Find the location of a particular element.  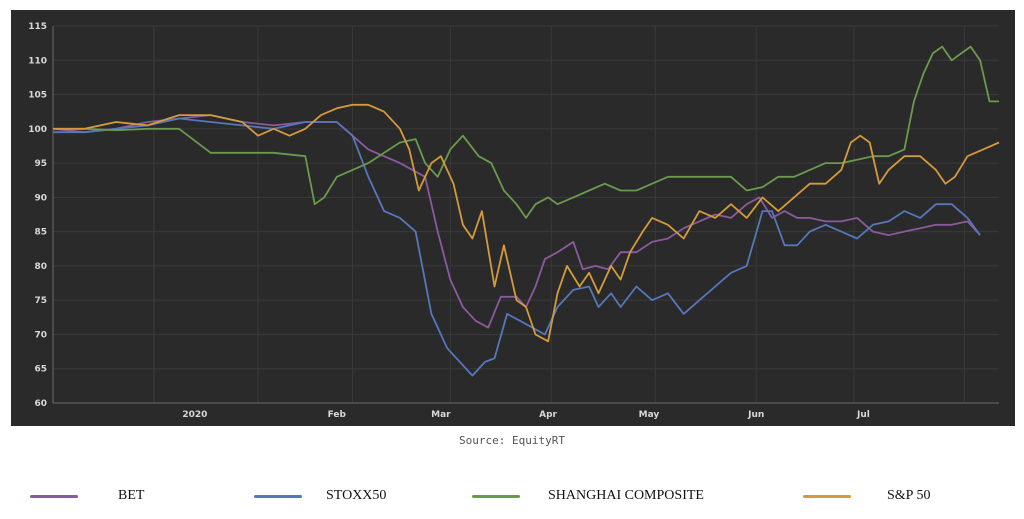

y-tick-label: 80 is located at coordinates (40, 267).